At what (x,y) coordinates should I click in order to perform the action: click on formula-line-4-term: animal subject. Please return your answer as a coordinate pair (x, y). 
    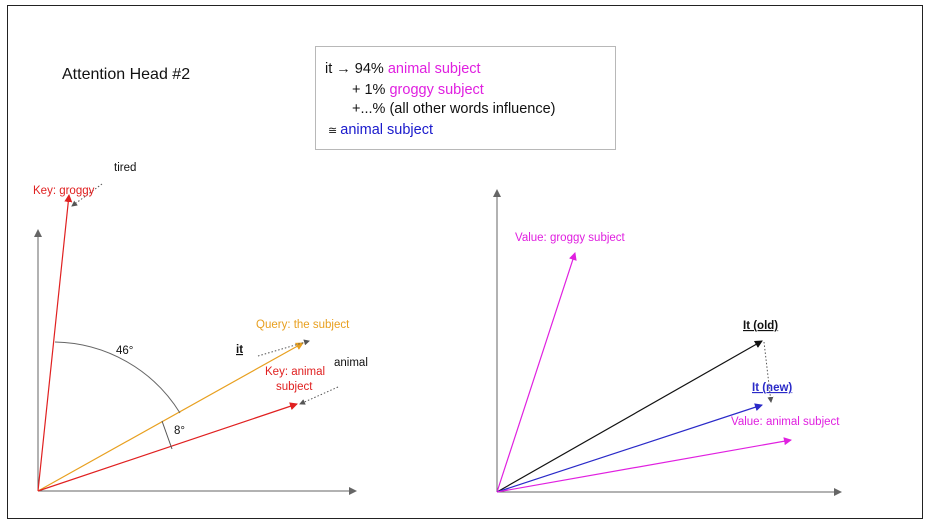
    Looking at the image, I should click on (386, 130).